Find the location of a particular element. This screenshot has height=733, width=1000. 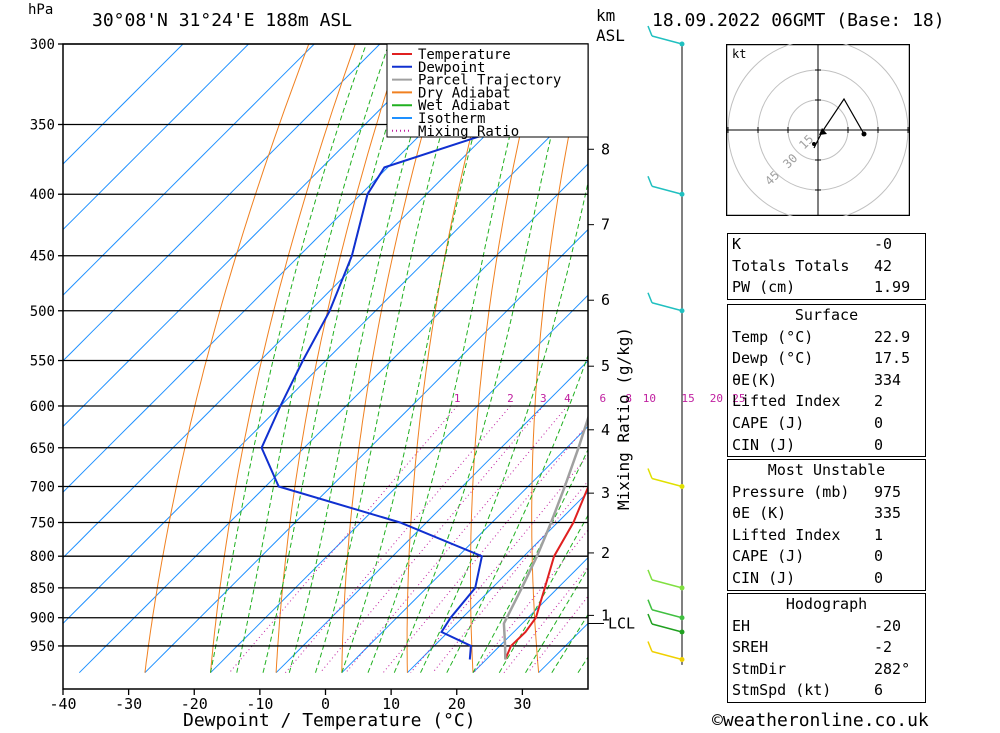

table-row: CIN (J) 0 is located at coordinates (826, 446).